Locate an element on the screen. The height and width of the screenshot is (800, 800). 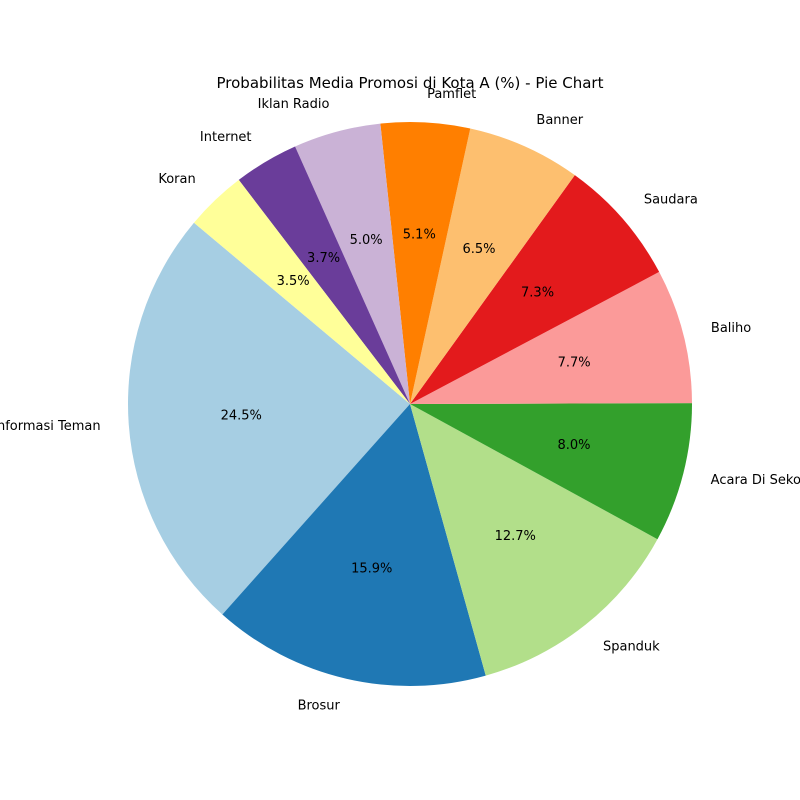
pct-label-informasi-teman: 24.5% is located at coordinates (241, 416).